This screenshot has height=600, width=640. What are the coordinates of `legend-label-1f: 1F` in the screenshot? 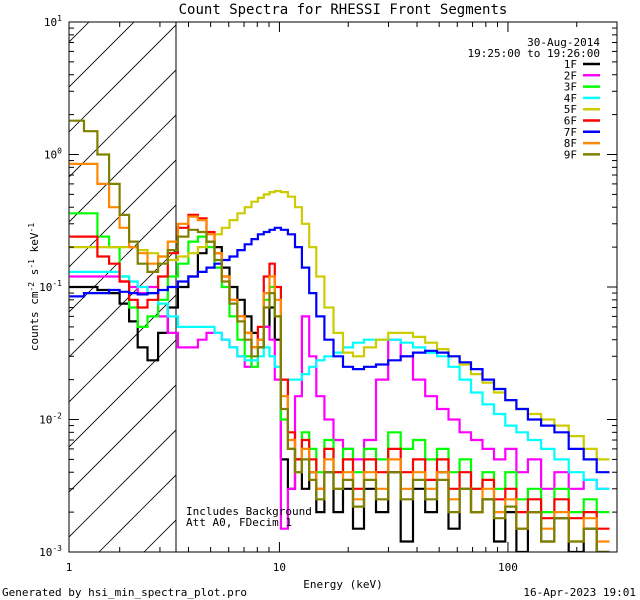 It's located at (570, 64).